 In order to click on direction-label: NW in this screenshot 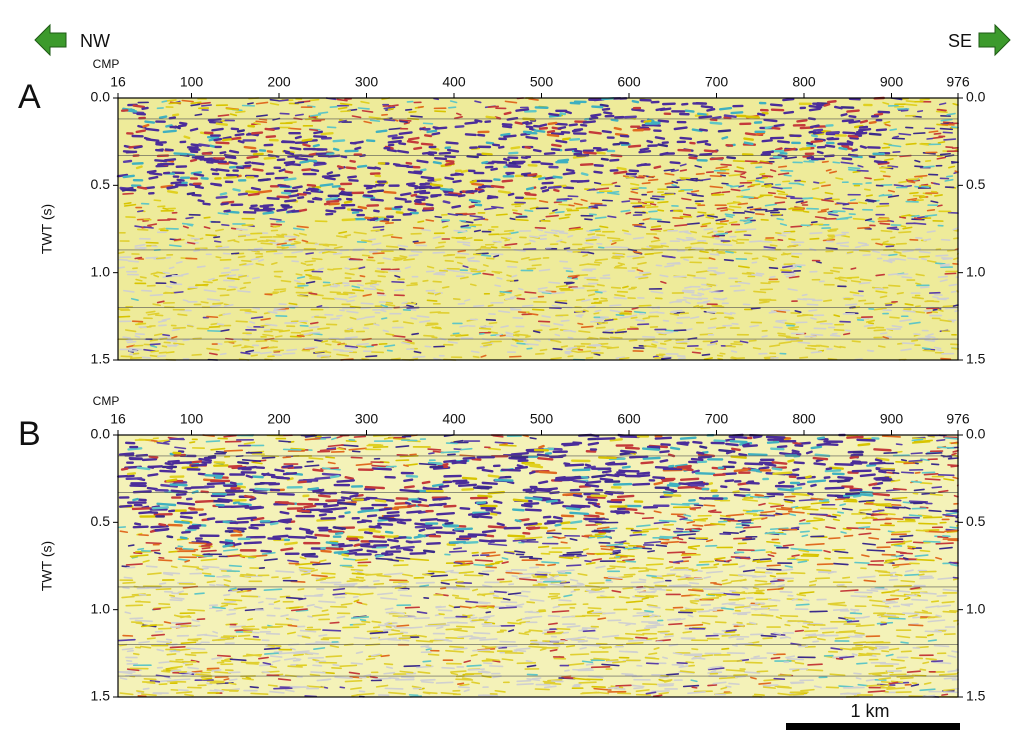, I will do `click(95, 41)`.